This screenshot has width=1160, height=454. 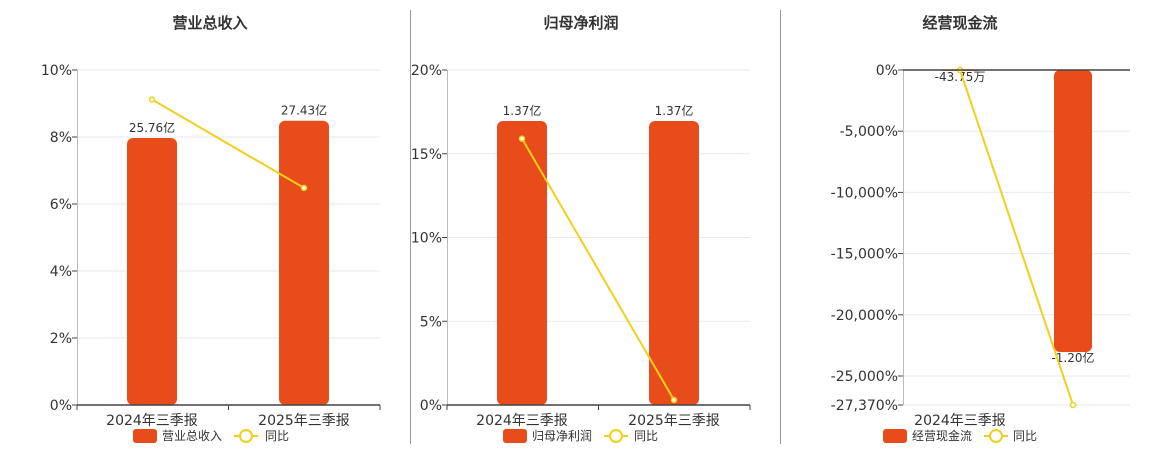 I want to click on bar-data-label: 25.76亿, so click(x=152, y=127).